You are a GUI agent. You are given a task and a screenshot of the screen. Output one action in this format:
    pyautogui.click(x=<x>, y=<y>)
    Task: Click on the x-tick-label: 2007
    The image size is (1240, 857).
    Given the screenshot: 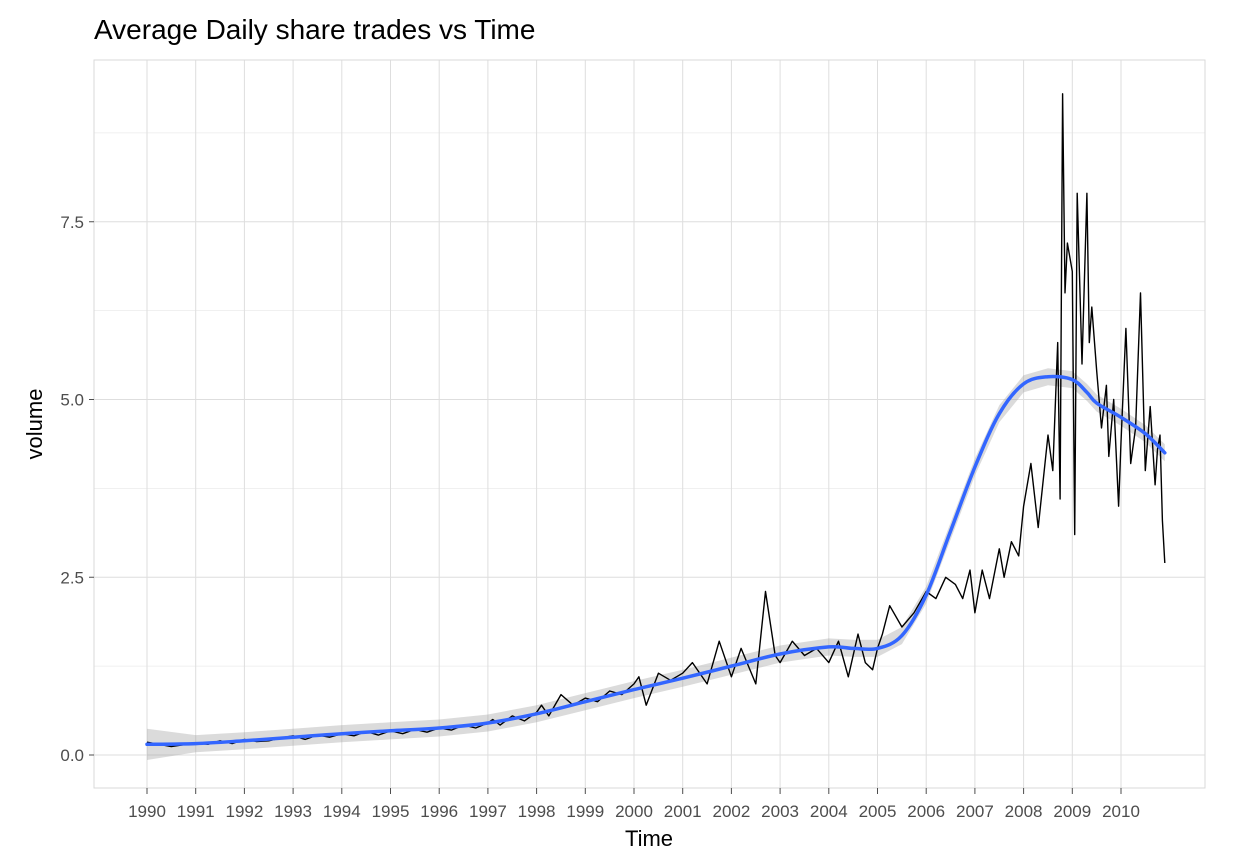 What is the action you would take?
    pyautogui.click(x=975, y=811)
    